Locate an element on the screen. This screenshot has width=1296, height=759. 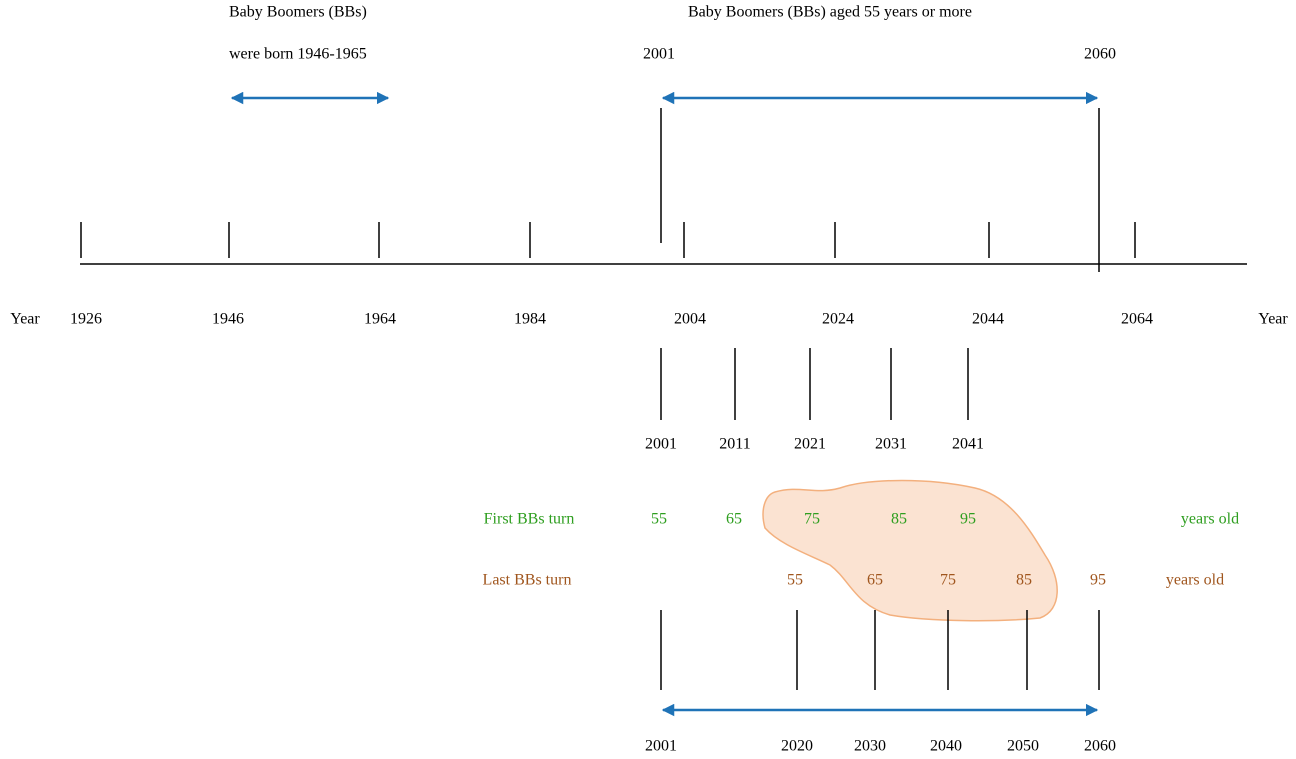
milestone-label: 2021 is located at coordinates (810, 444).